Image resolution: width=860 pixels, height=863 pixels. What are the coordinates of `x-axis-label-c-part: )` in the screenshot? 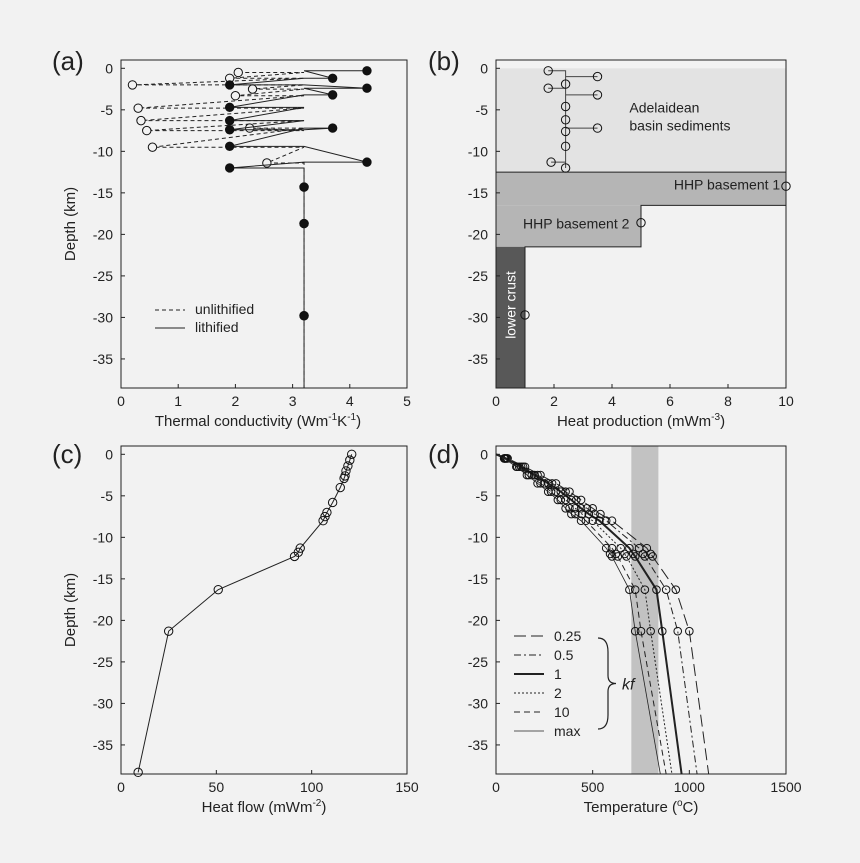 It's located at (323, 807).